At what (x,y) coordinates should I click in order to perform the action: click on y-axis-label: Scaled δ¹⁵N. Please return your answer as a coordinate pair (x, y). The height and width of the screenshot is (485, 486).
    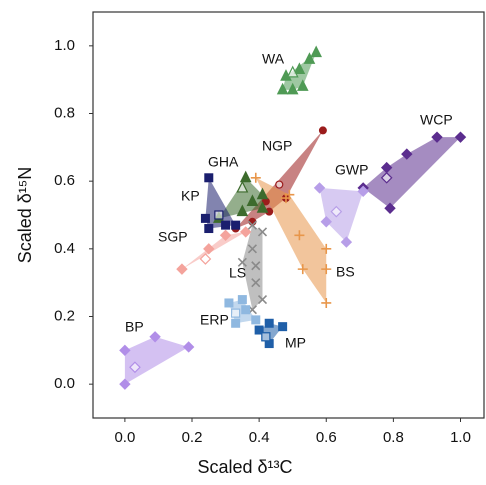
    Looking at the image, I should click on (25, 215).